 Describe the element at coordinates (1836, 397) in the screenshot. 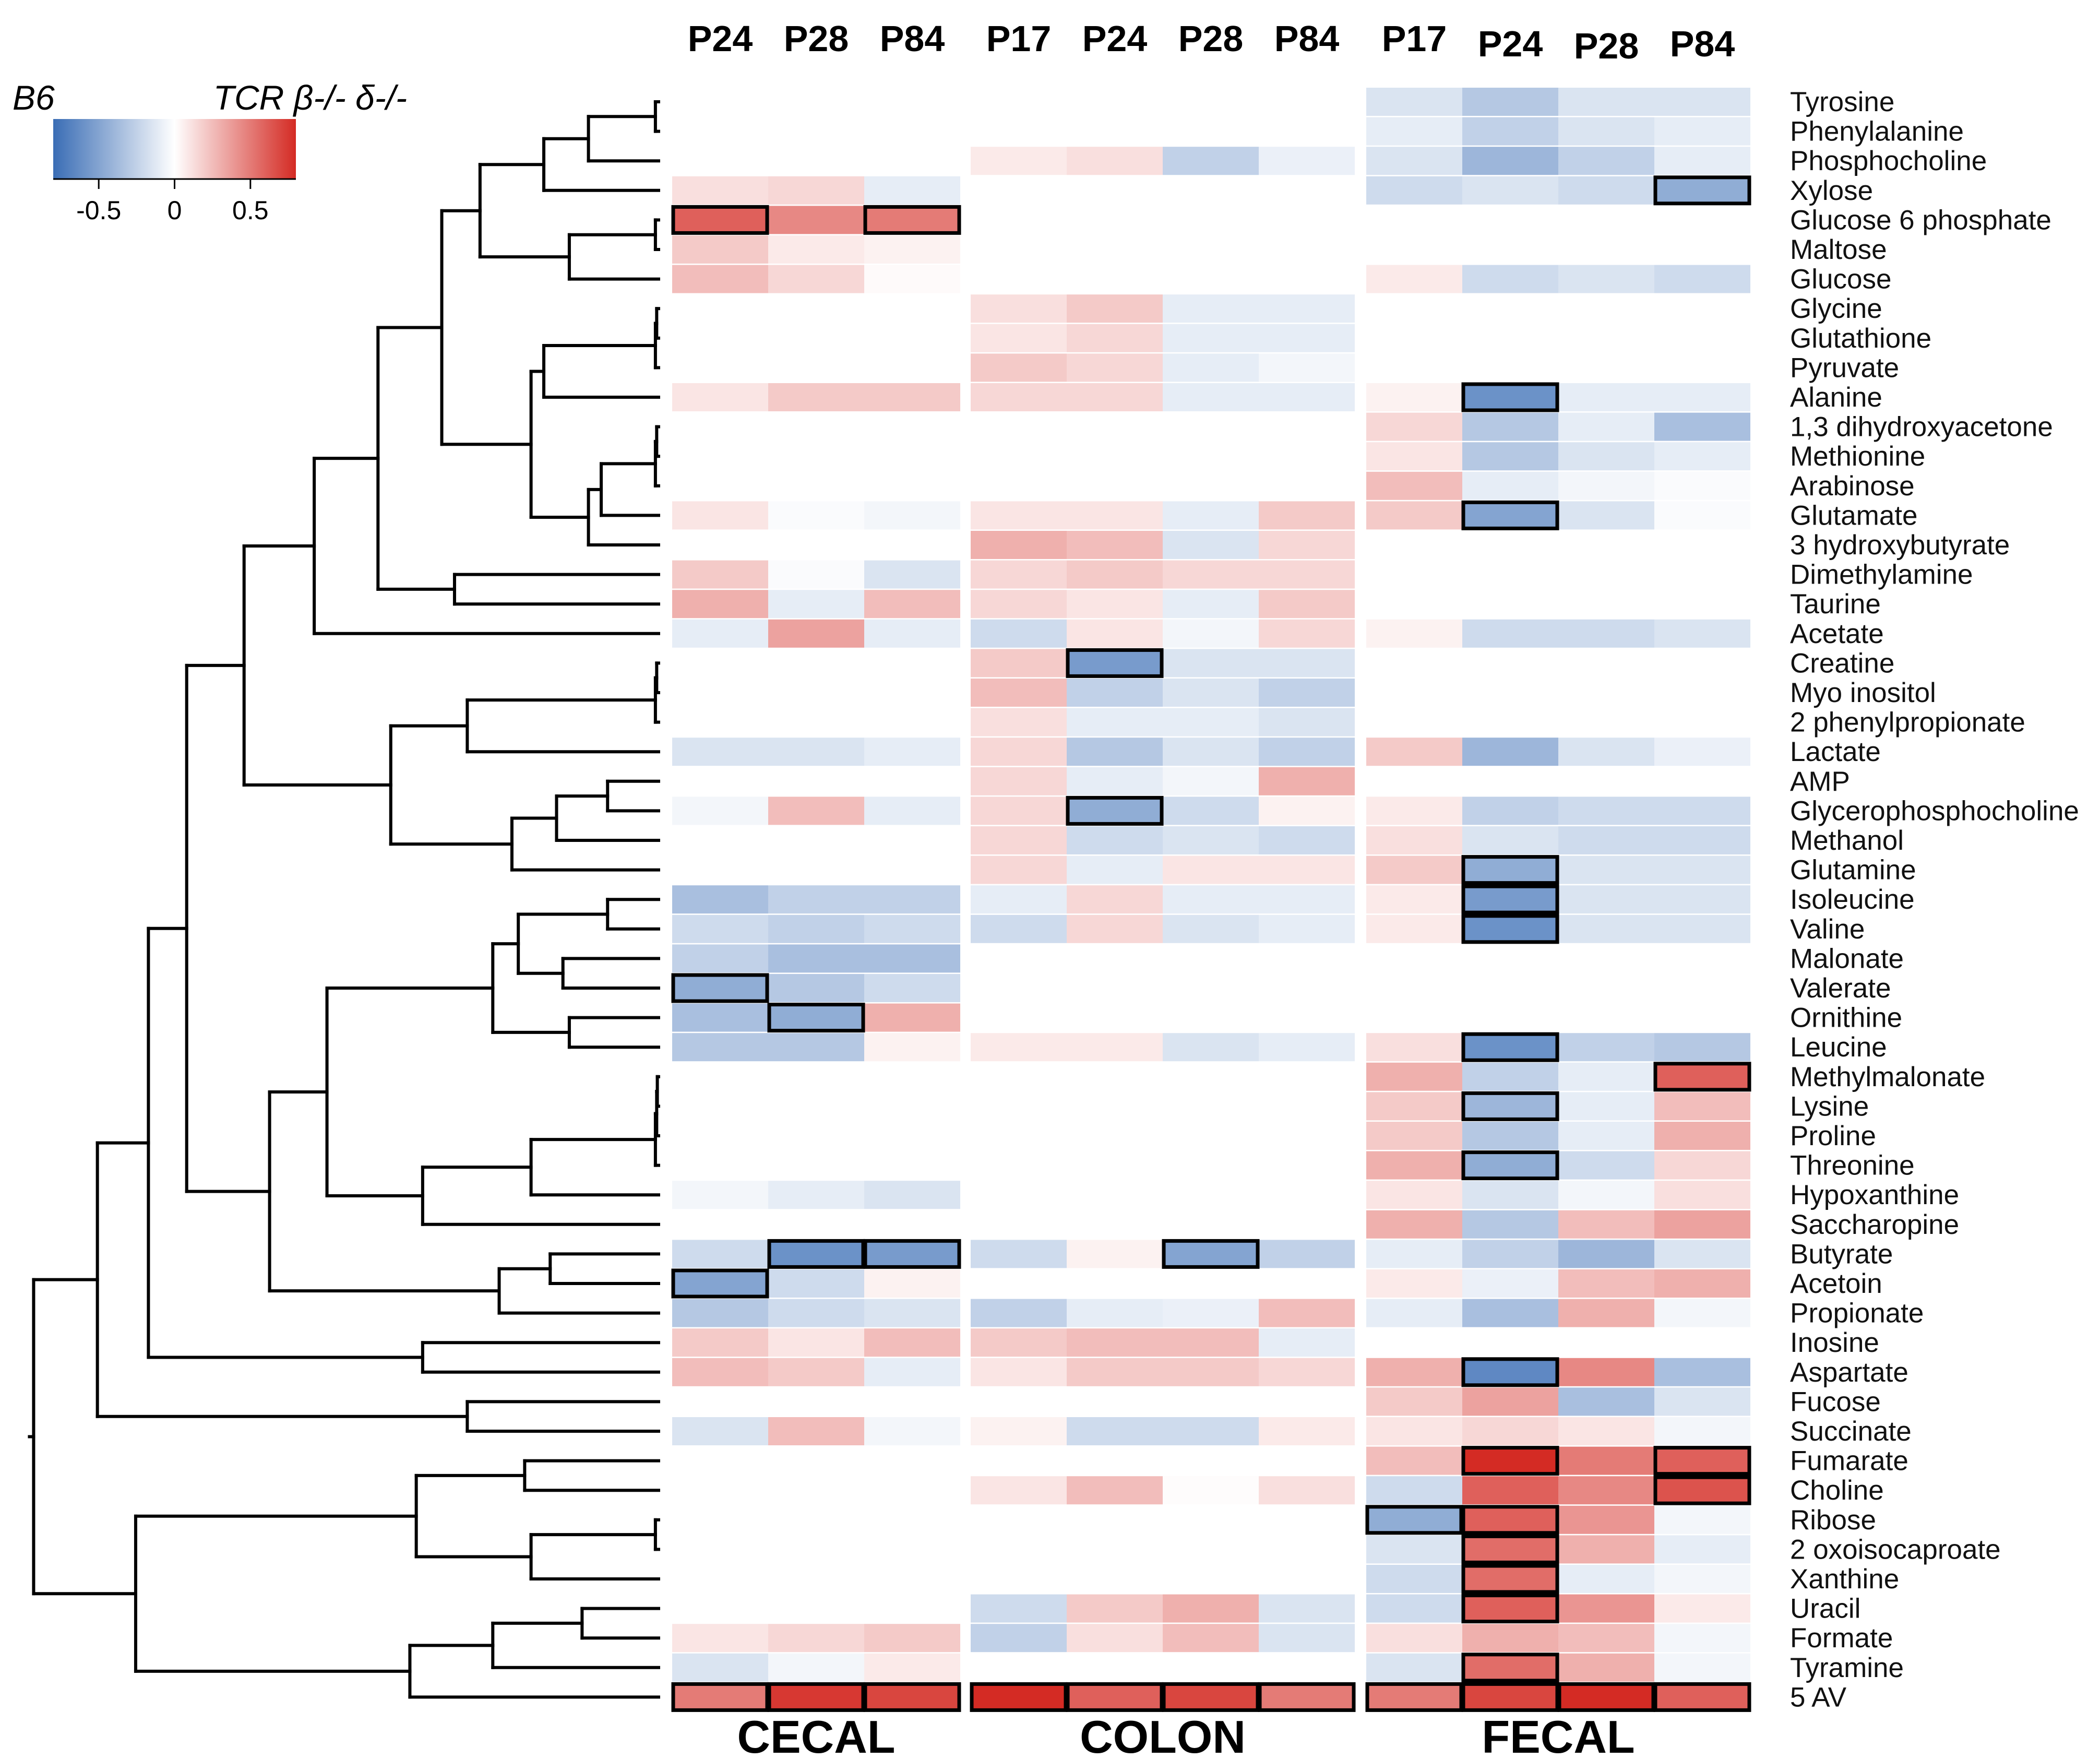

I see `row-label-alanine: Alanine` at that location.